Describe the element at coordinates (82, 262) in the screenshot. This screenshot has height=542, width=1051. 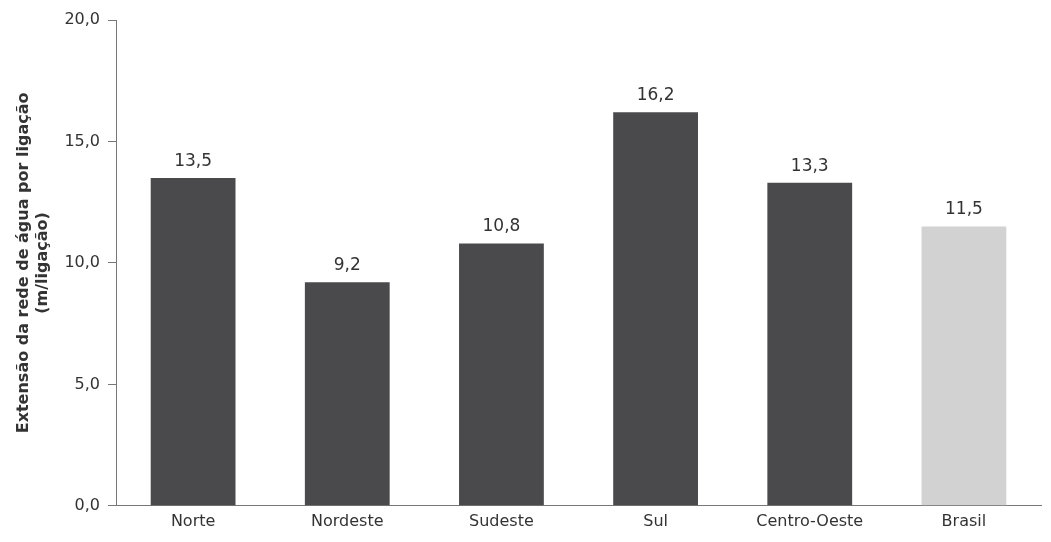
I see `y-tick-label: 10,0` at that location.